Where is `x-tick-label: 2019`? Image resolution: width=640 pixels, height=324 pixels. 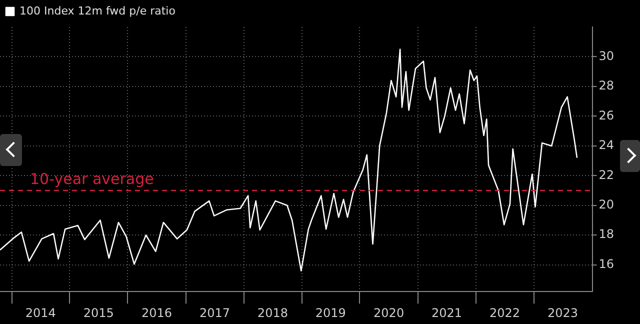 x-tick-label: 2019 is located at coordinates (330, 313).